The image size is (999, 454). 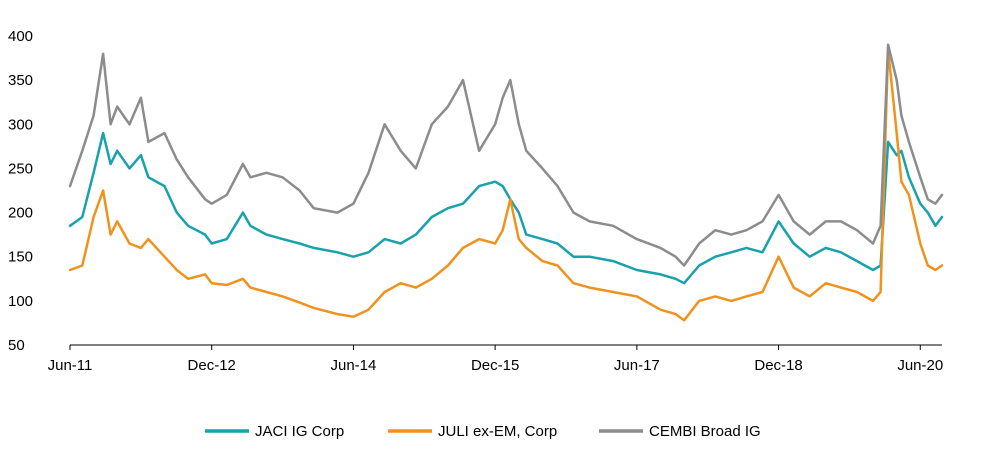 I want to click on legend-label: JULI ex-EM, Corp, so click(x=497, y=431).